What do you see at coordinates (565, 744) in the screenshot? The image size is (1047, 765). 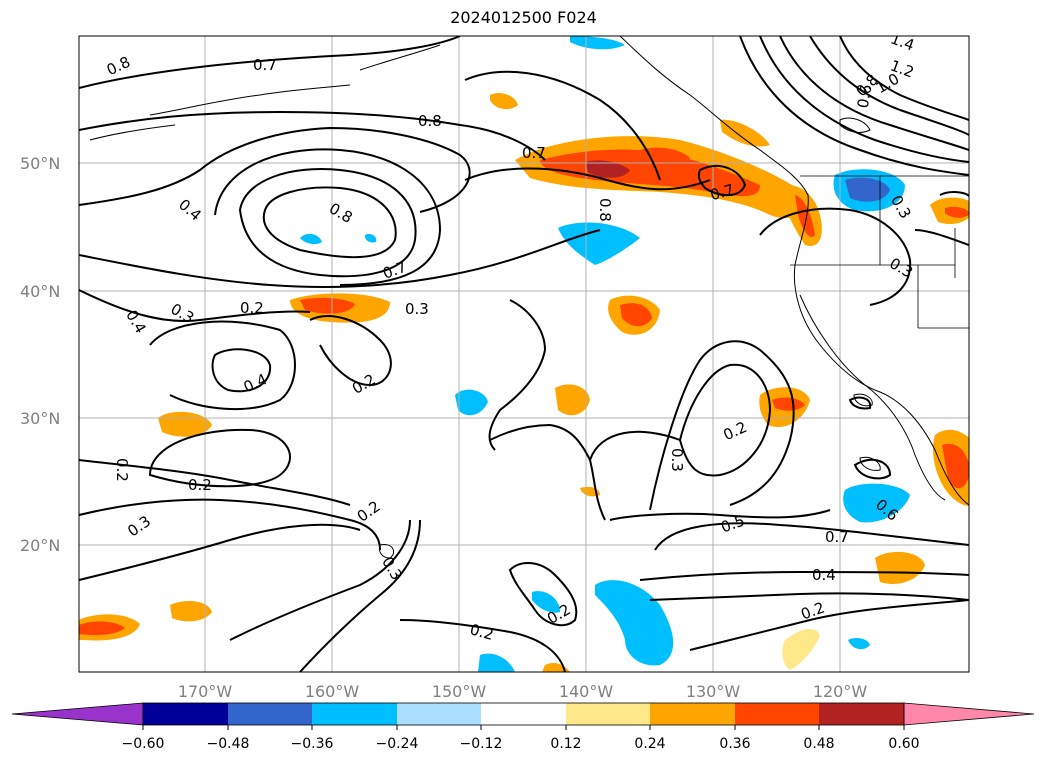 I see `colorbar-tick-label: 0.12` at bounding box center [565, 744].